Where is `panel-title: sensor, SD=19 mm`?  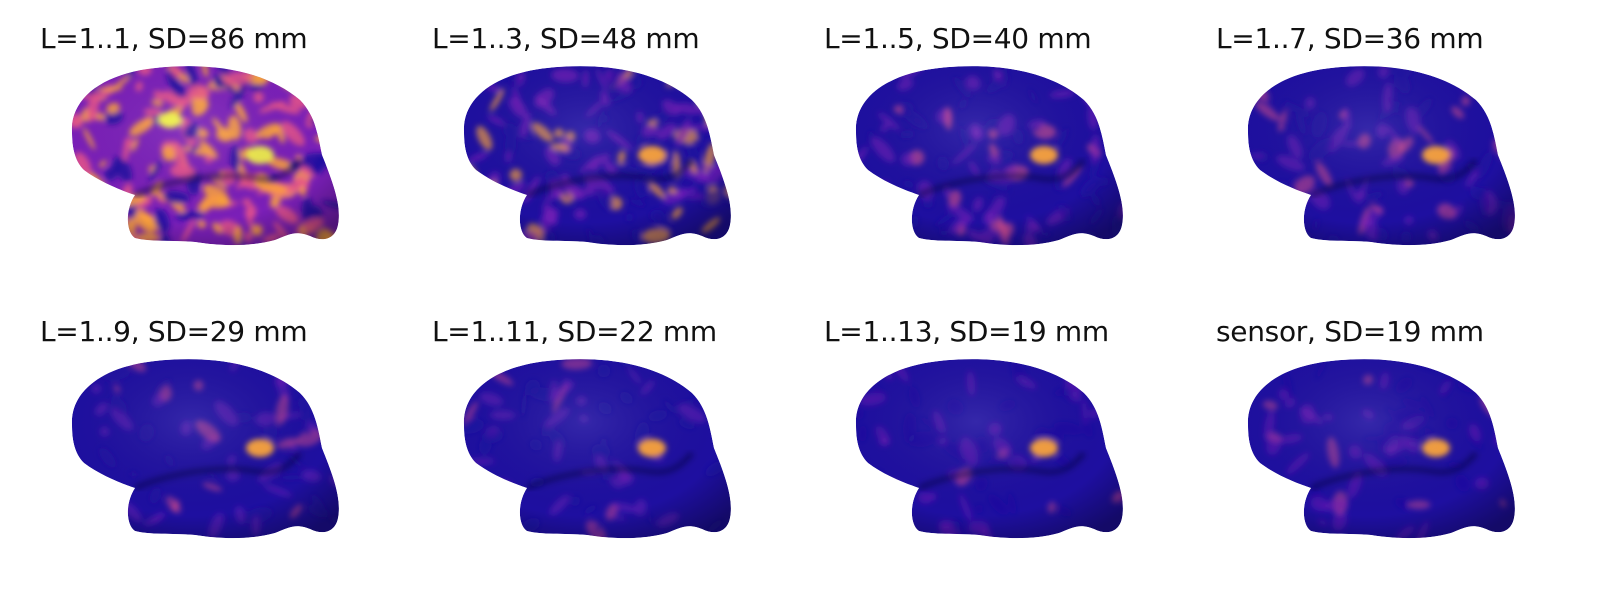
panel-title: sensor, SD=19 mm is located at coordinates (1350, 331).